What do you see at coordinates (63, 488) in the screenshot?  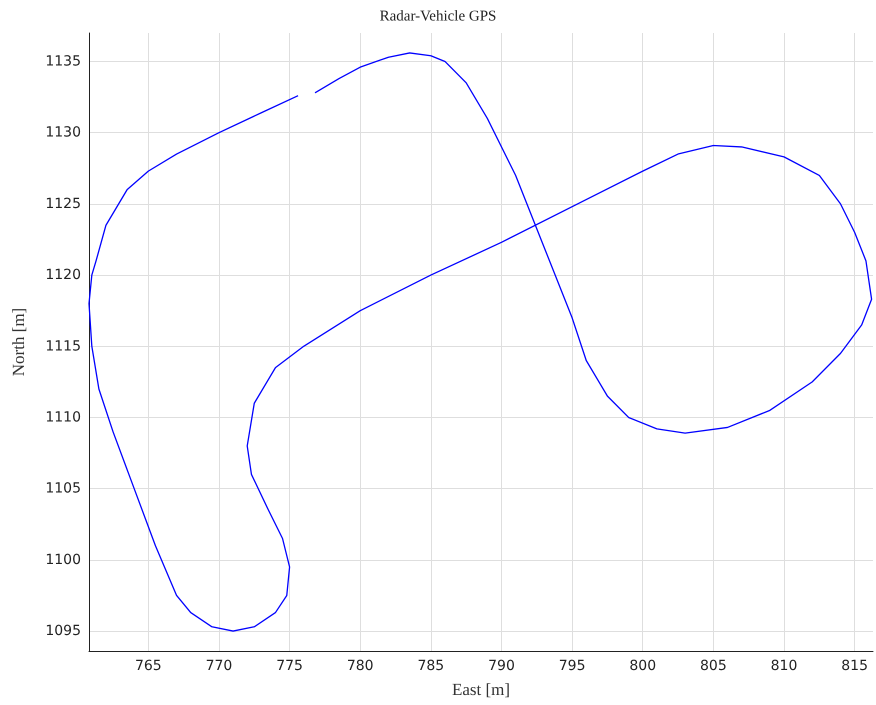 I see `y-tick-label: 1105` at bounding box center [63, 488].